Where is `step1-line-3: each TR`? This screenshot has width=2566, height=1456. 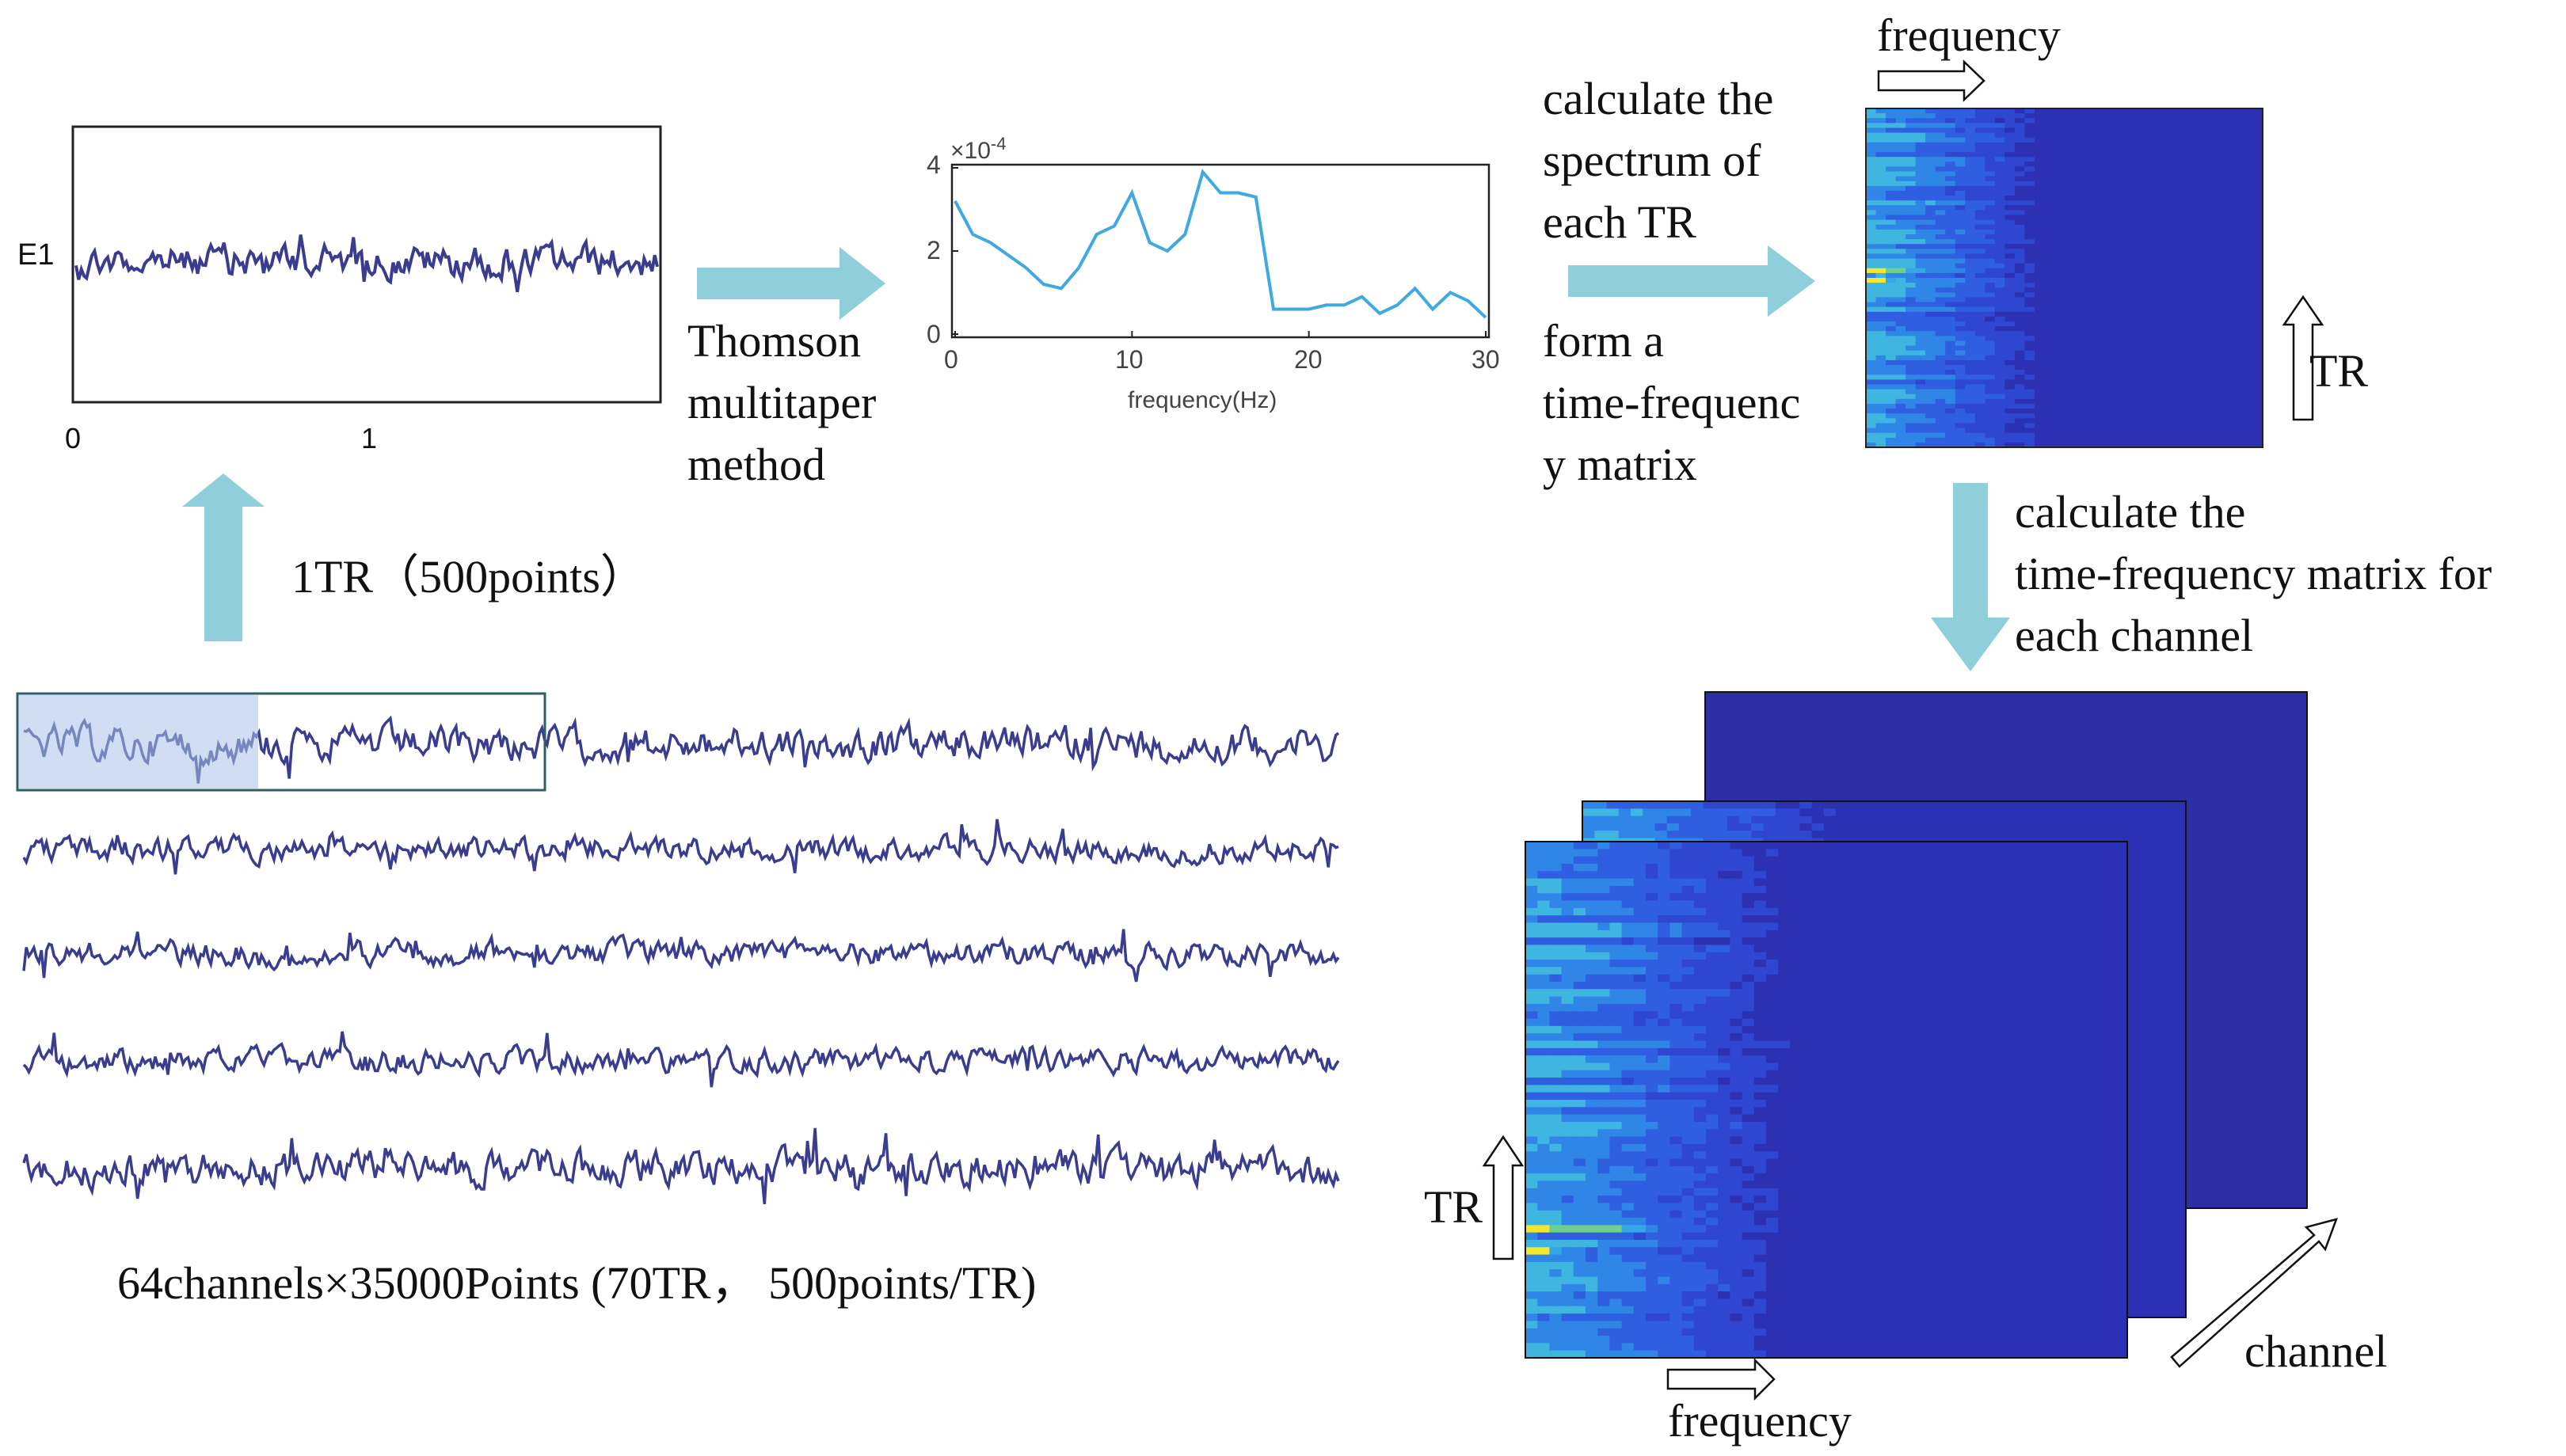
step1-line-3: each TR is located at coordinates (1619, 222).